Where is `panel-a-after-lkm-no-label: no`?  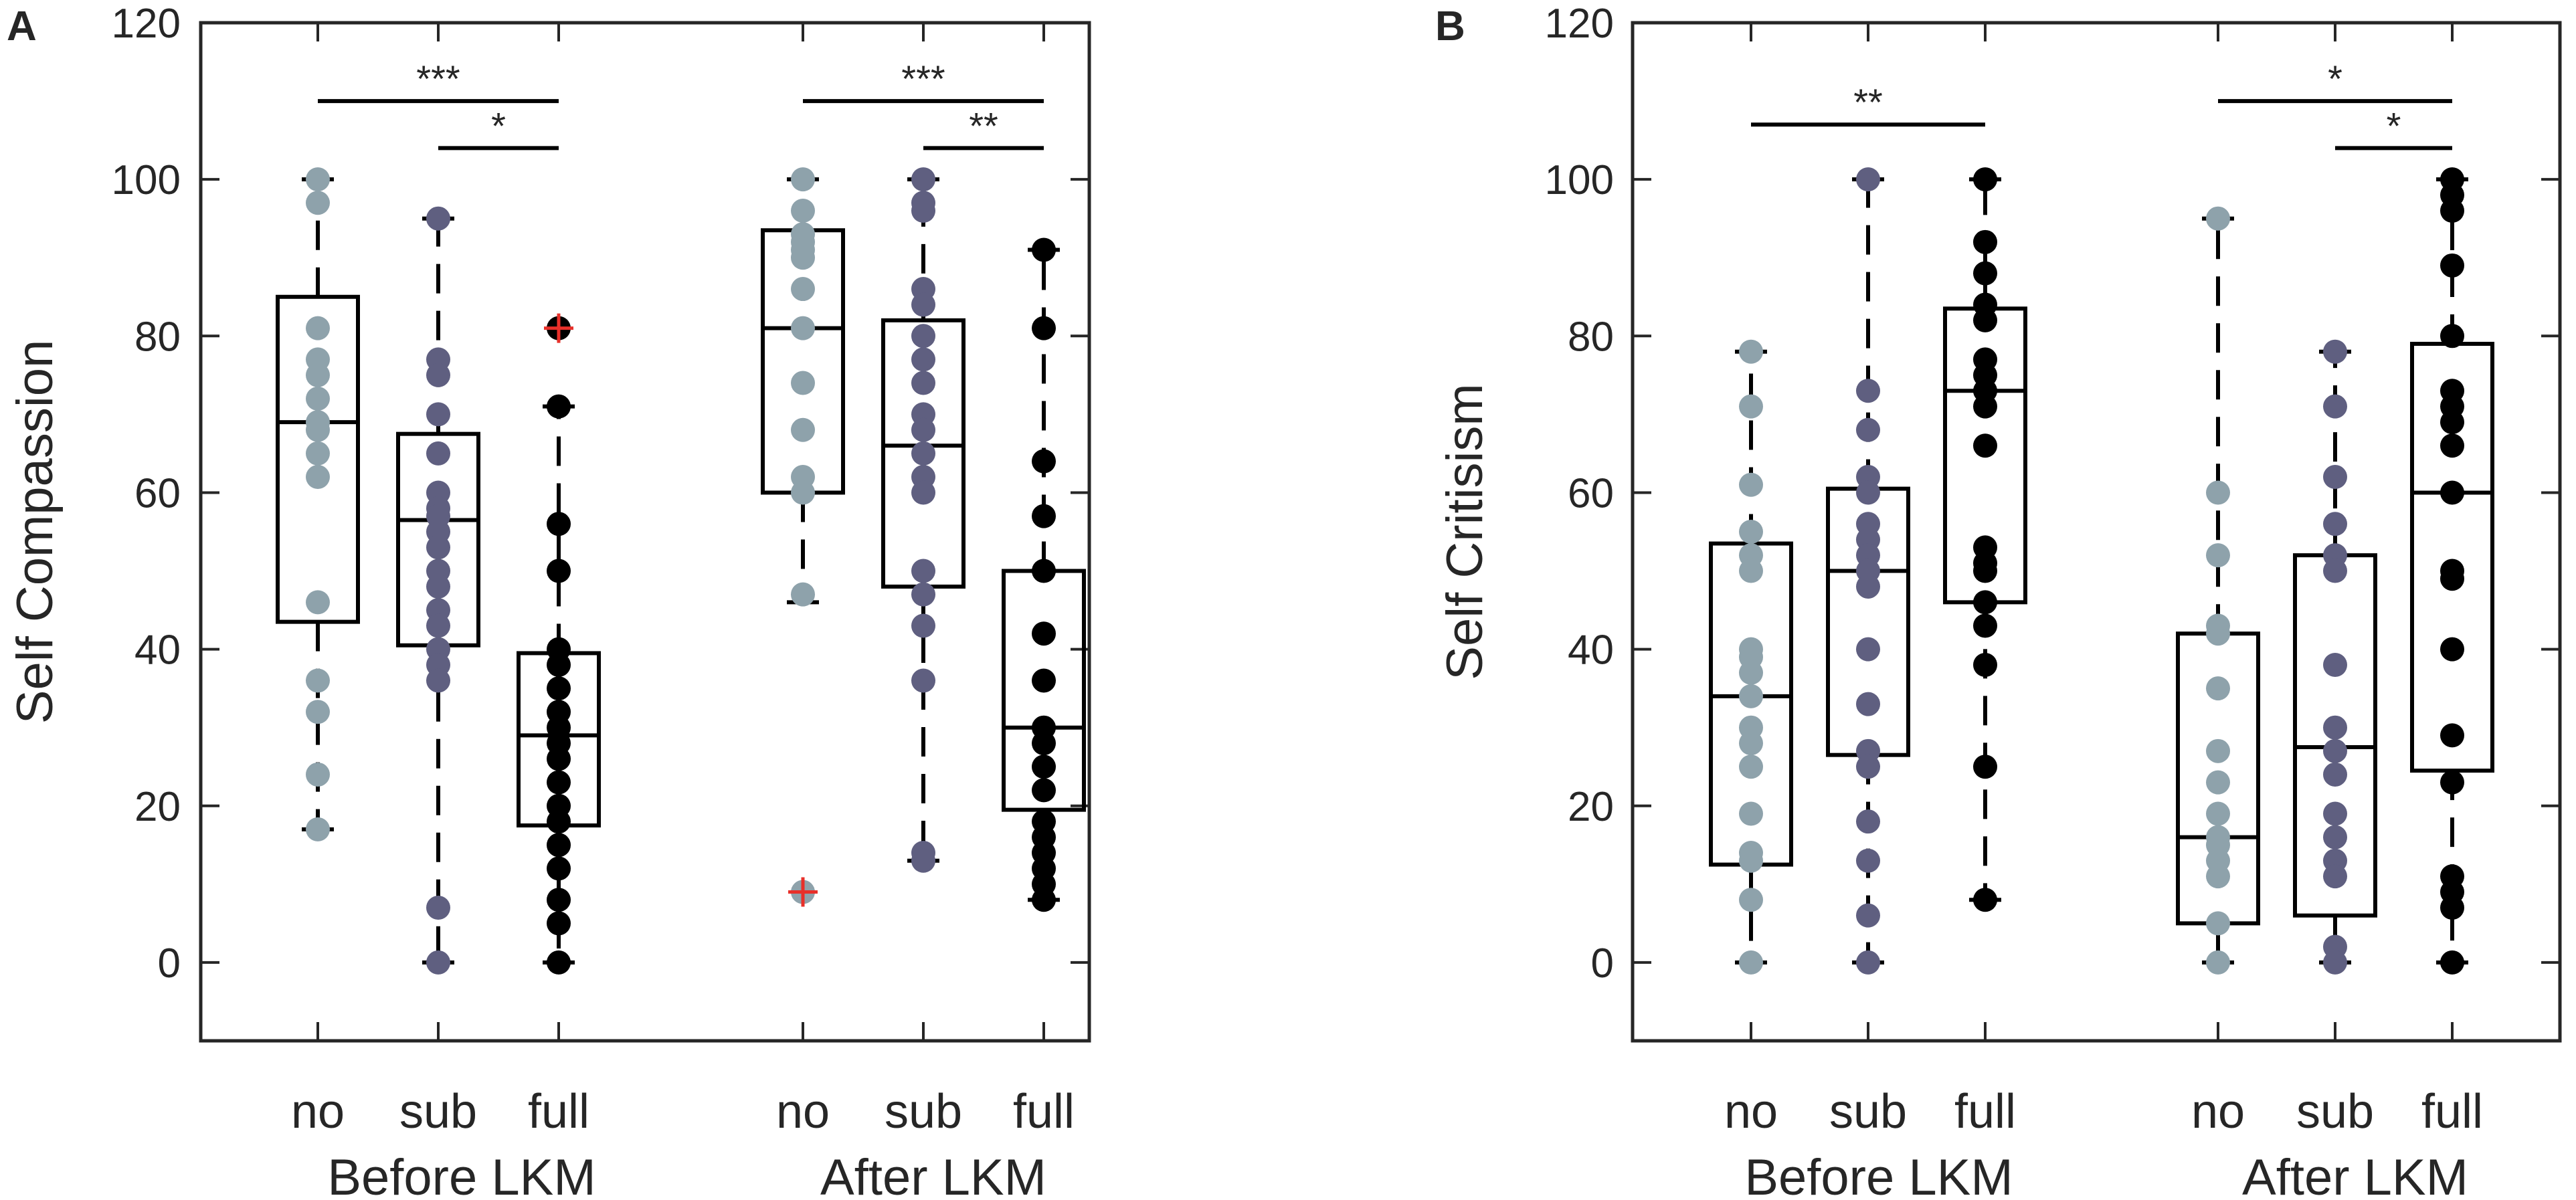
panel-a-after-lkm-no-label: no is located at coordinates (803, 1111).